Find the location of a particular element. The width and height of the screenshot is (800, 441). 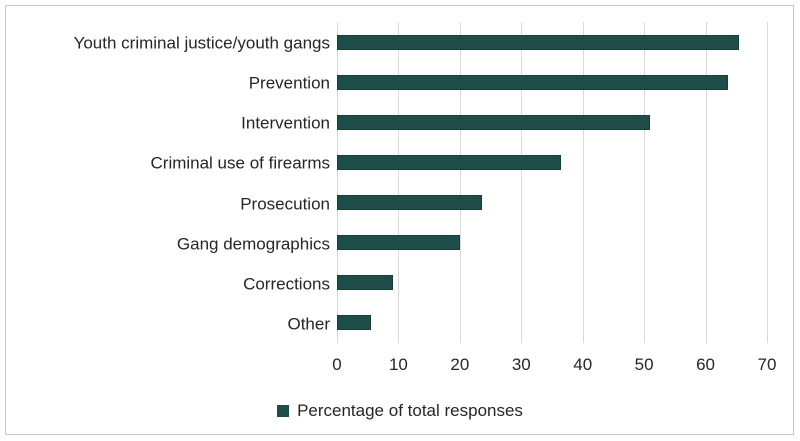

category-label: Prosecution is located at coordinates (285, 204).